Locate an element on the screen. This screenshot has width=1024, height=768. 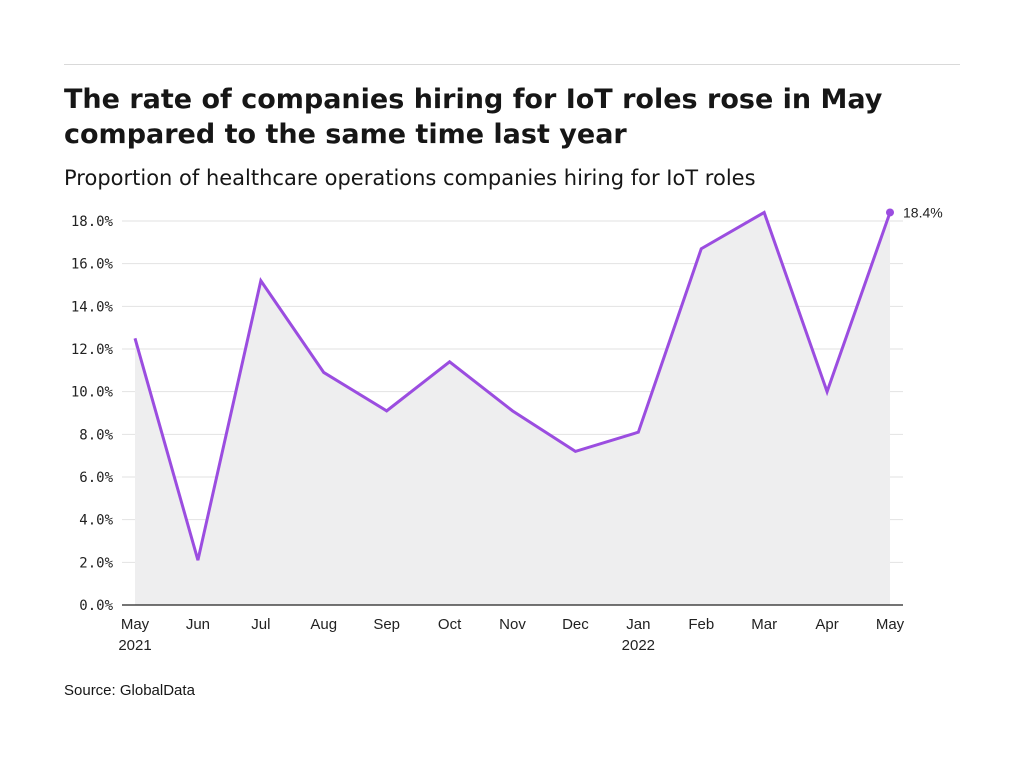
y-tick-label: 10.0% is located at coordinates (92, 393).